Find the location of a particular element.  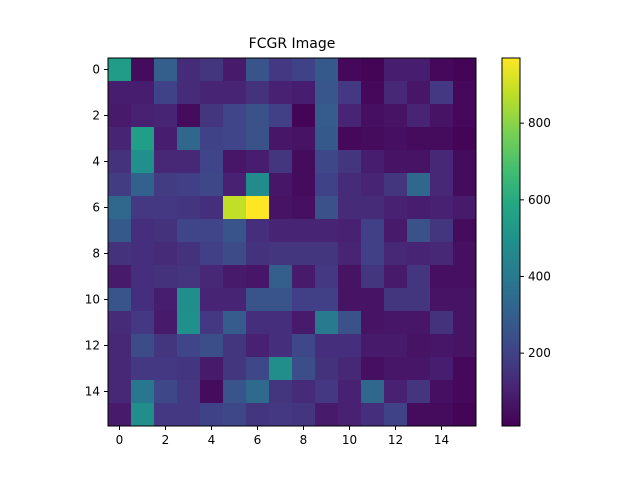

y-tick-label: 10 is located at coordinates (92, 300).